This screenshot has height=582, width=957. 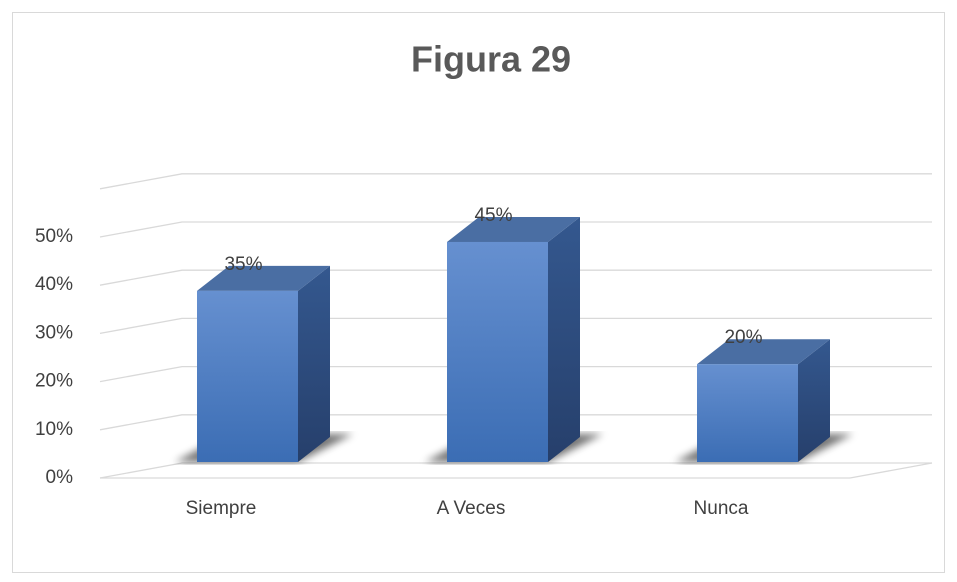 What do you see at coordinates (54, 236) in the screenshot?
I see `y-tick-label: 50%` at bounding box center [54, 236].